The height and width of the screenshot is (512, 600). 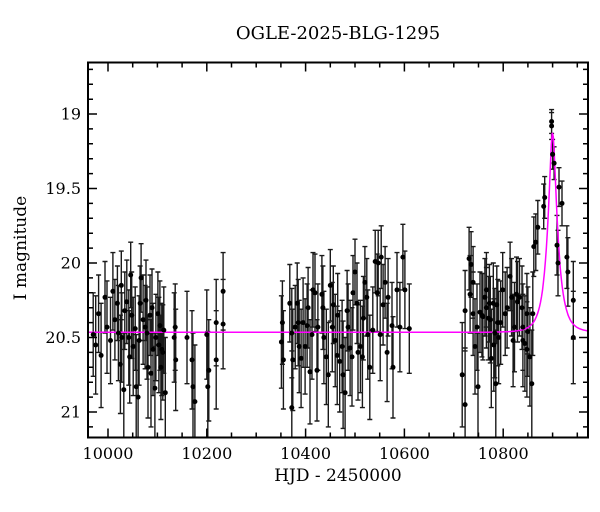 What do you see at coordinates (338, 476) in the screenshot?
I see `x-axis-label: HJD - 2450000` at bounding box center [338, 476].